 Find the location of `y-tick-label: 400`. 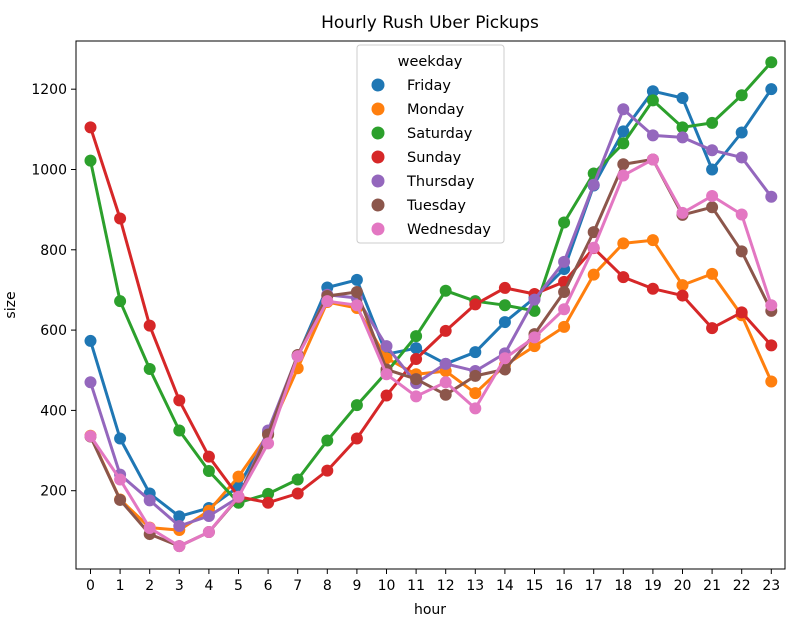

y-tick-label: 400 is located at coordinates (53, 411).